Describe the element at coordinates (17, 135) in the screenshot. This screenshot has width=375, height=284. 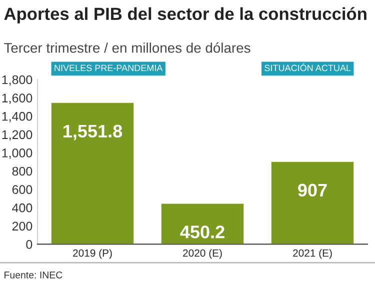
I see `y-tick-label: 1,200` at that location.